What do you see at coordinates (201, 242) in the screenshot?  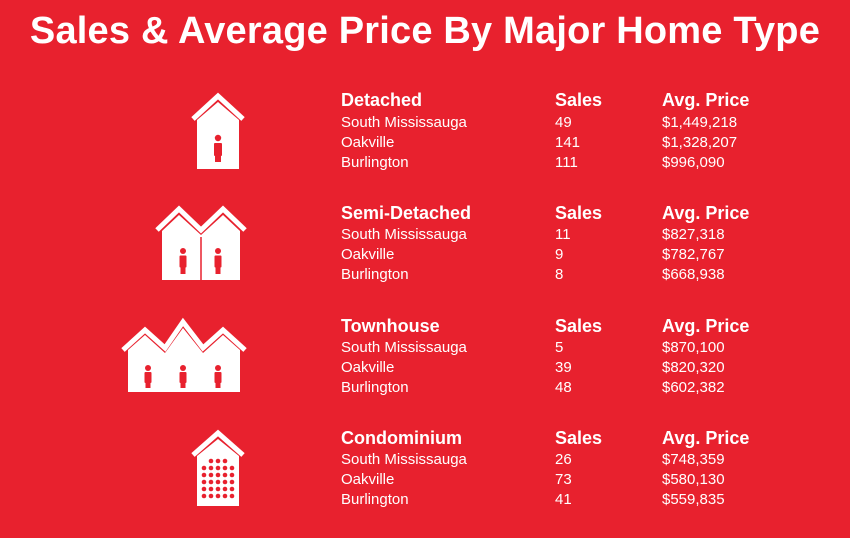 I see `semi-detached-house-icon` at bounding box center [201, 242].